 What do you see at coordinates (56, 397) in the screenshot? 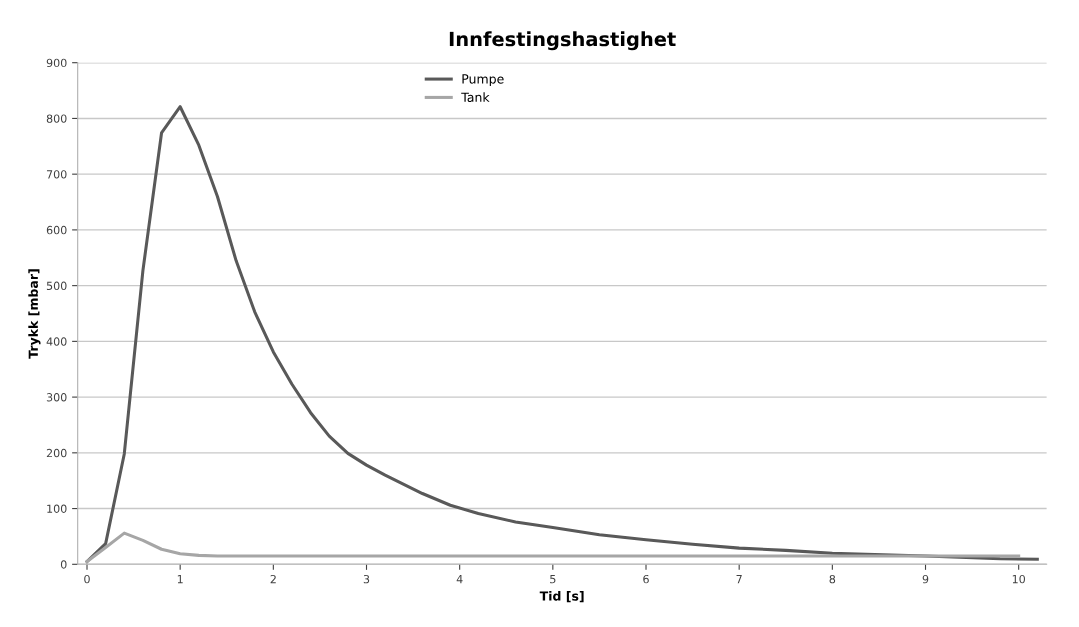
I see `y-tick-label: 300` at bounding box center [56, 397].